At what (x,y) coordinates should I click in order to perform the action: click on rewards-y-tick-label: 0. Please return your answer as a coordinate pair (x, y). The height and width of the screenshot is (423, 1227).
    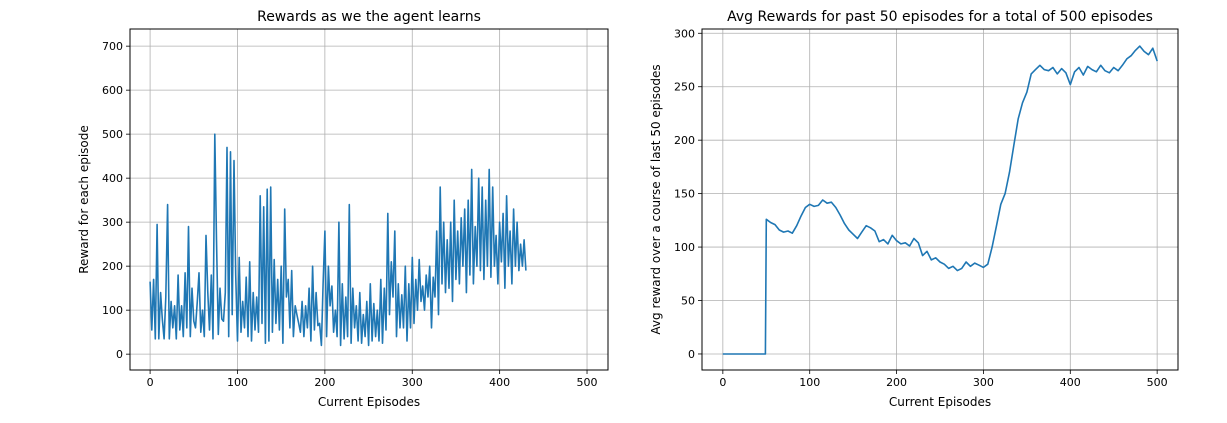
    Looking at the image, I should click on (119, 354).